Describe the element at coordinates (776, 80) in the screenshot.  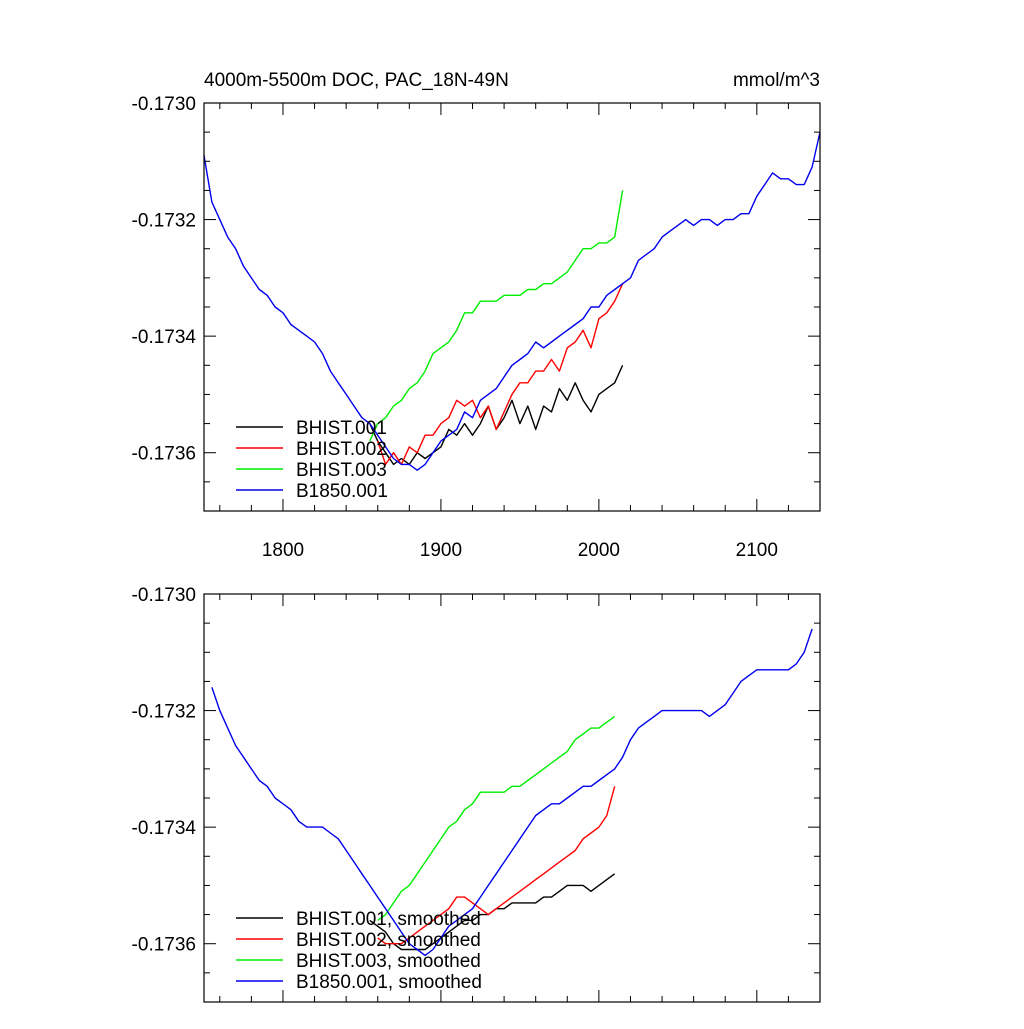
I see `units-label: mmol/m^3` at that location.